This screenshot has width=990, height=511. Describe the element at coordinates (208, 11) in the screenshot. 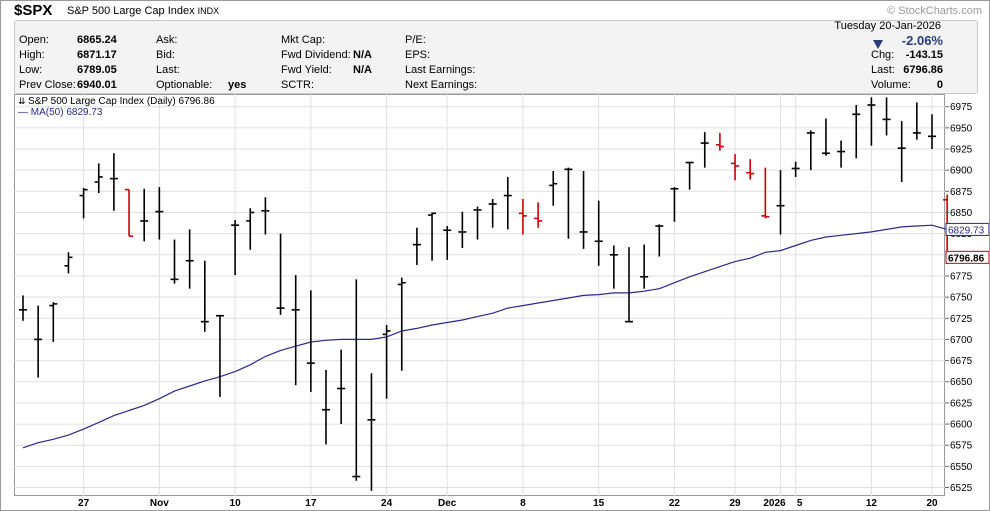

I see `exchange-label: INDX` at that location.